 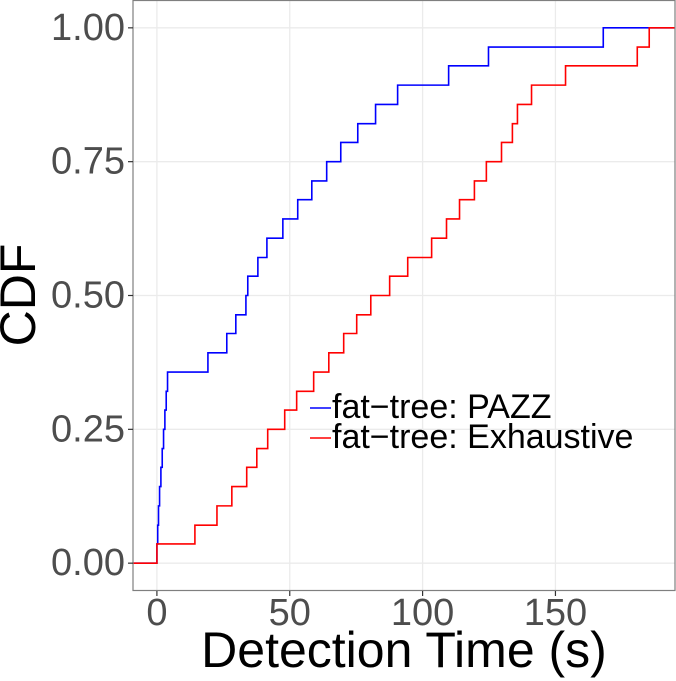 I want to click on x-tick-label: 50, so click(x=290, y=613).